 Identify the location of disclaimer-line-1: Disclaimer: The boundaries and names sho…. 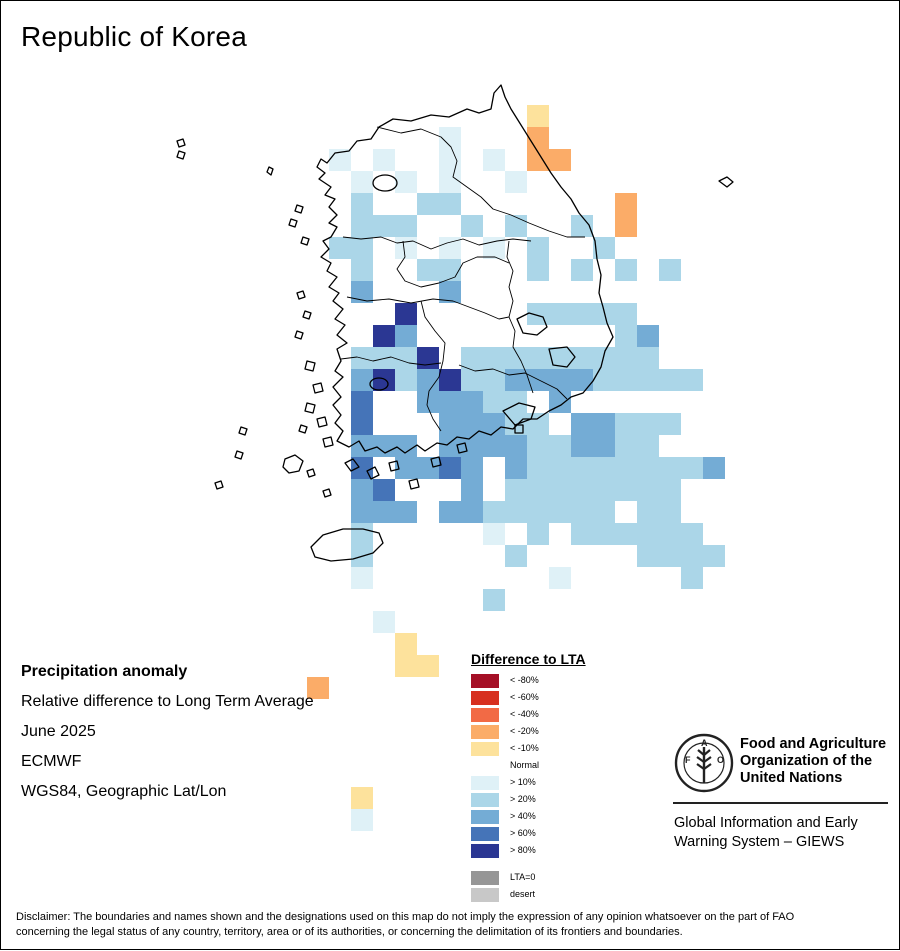
(405, 917).